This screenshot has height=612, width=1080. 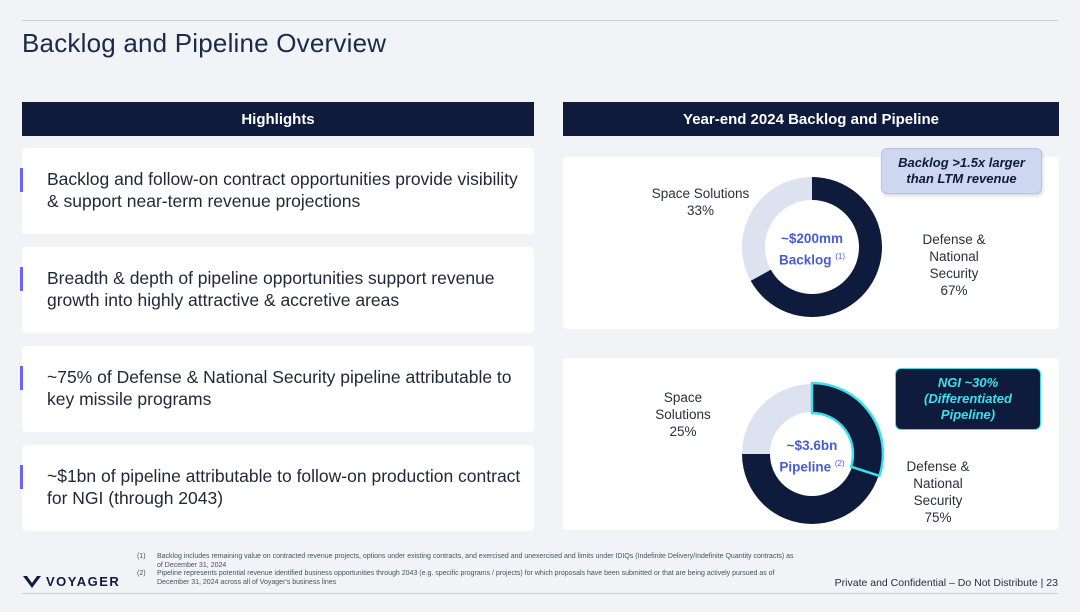 What do you see at coordinates (540, 593) in the screenshot?
I see `footer-divider` at bounding box center [540, 593].